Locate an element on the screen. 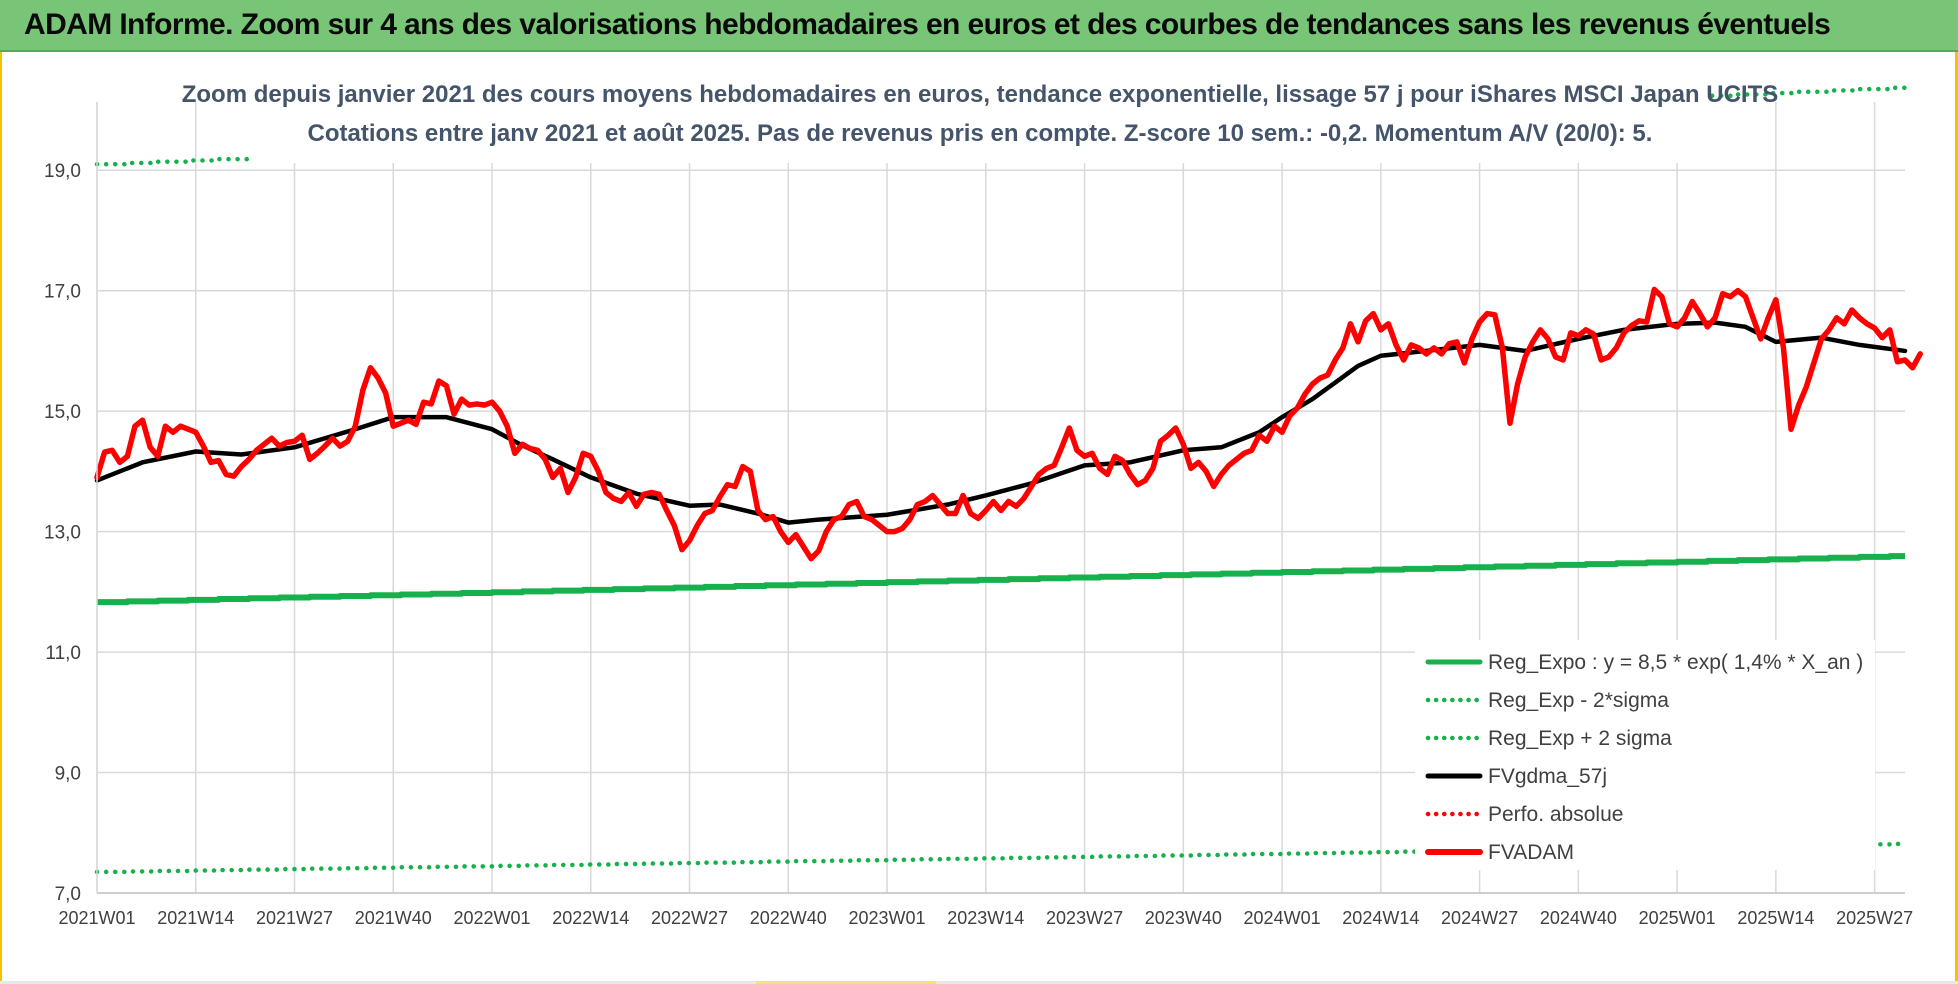 This screenshot has height=984, width=1958. x-tick-label: 2023W40 is located at coordinates (1183, 918).